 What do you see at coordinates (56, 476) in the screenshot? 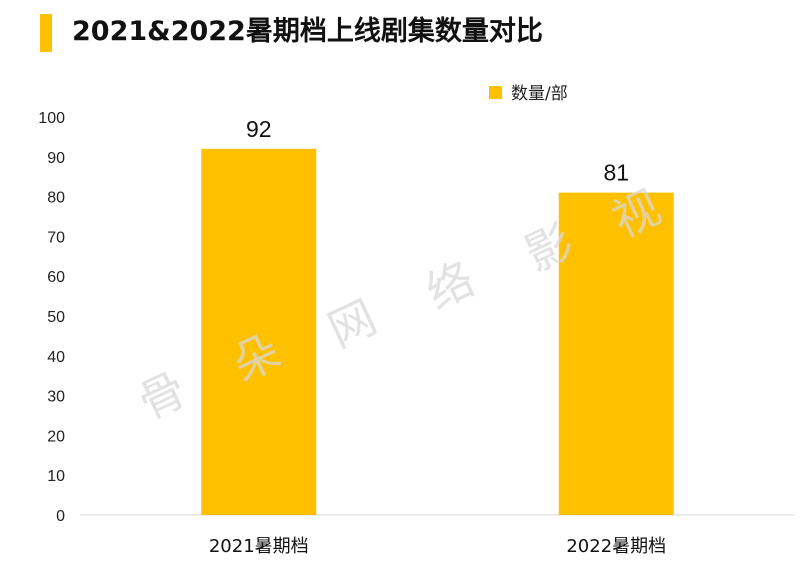
I see `y-tick-label: 10` at bounding box center [56, 476].